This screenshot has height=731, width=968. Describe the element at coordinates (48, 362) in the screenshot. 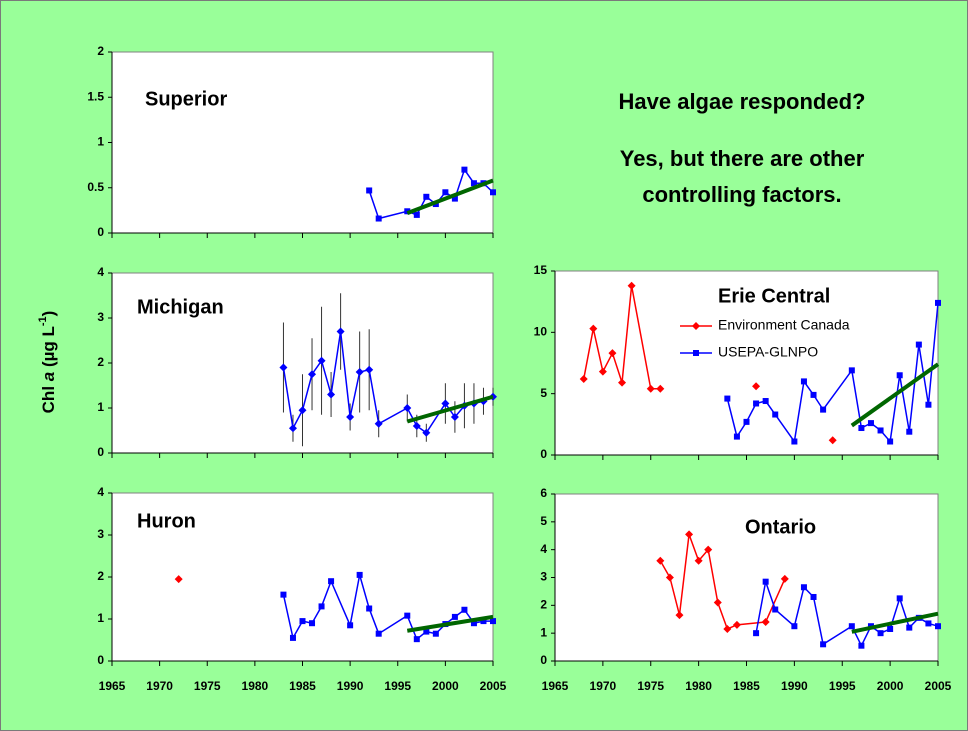

I see `y-axis-label: Chl a (µg L-1)` at that location.